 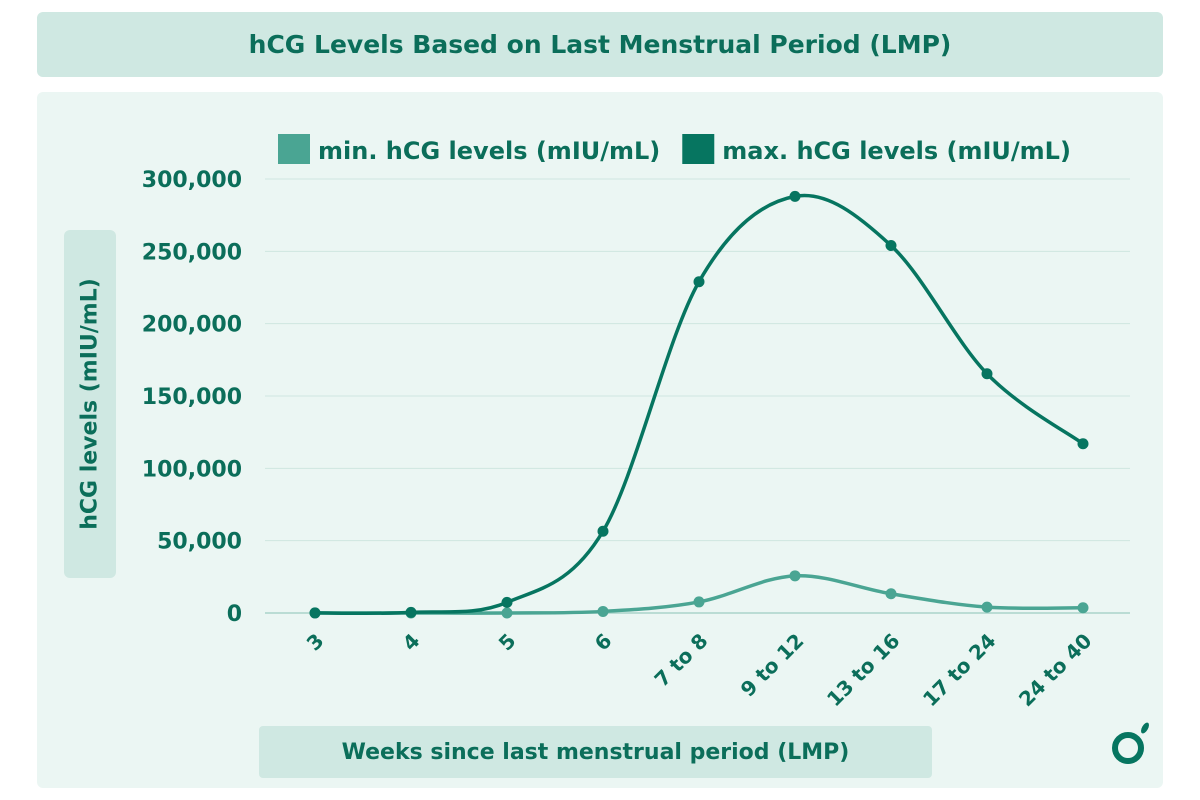 I want to click on legend-label: max. hCG levels (mIU/mL), so click(x=896, y=151).